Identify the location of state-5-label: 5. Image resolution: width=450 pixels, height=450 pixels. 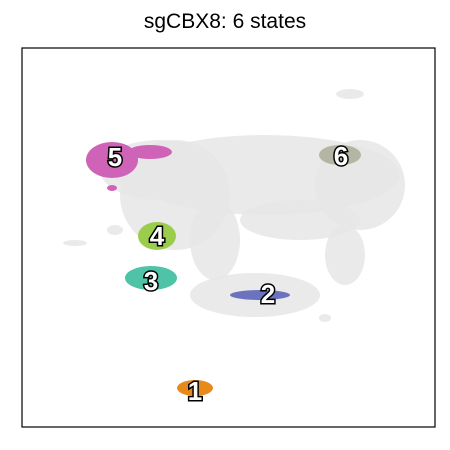
(115, 157).